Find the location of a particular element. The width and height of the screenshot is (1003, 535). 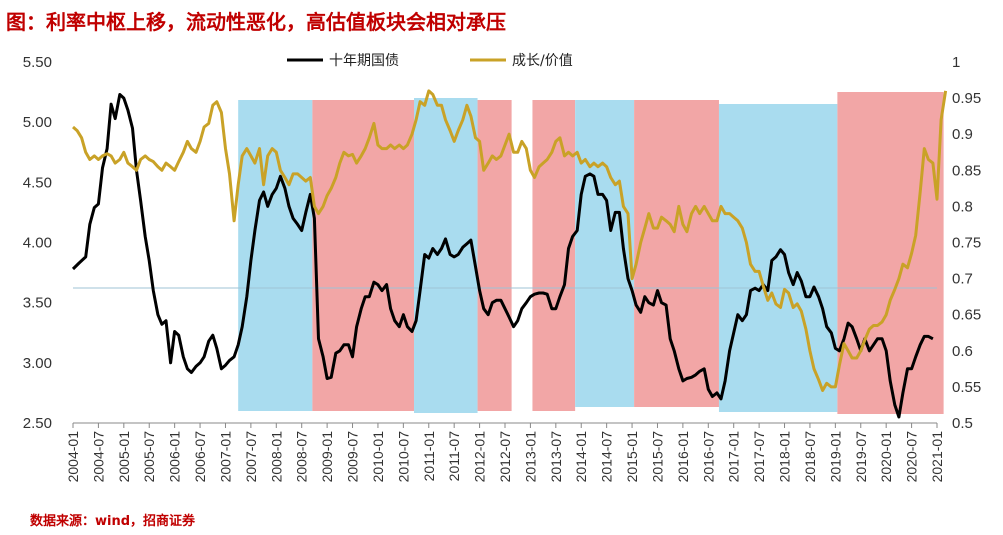

left-tick-label: 2.50 is located at coordinates (37, 423).